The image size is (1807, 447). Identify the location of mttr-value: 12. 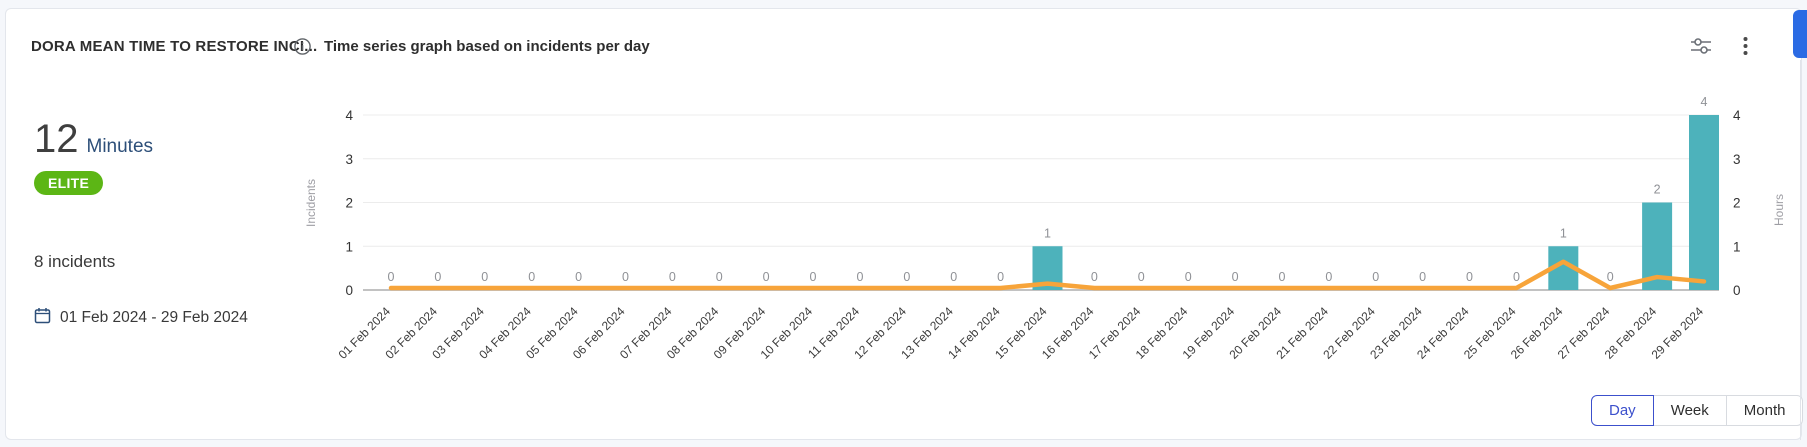
(56, 139).